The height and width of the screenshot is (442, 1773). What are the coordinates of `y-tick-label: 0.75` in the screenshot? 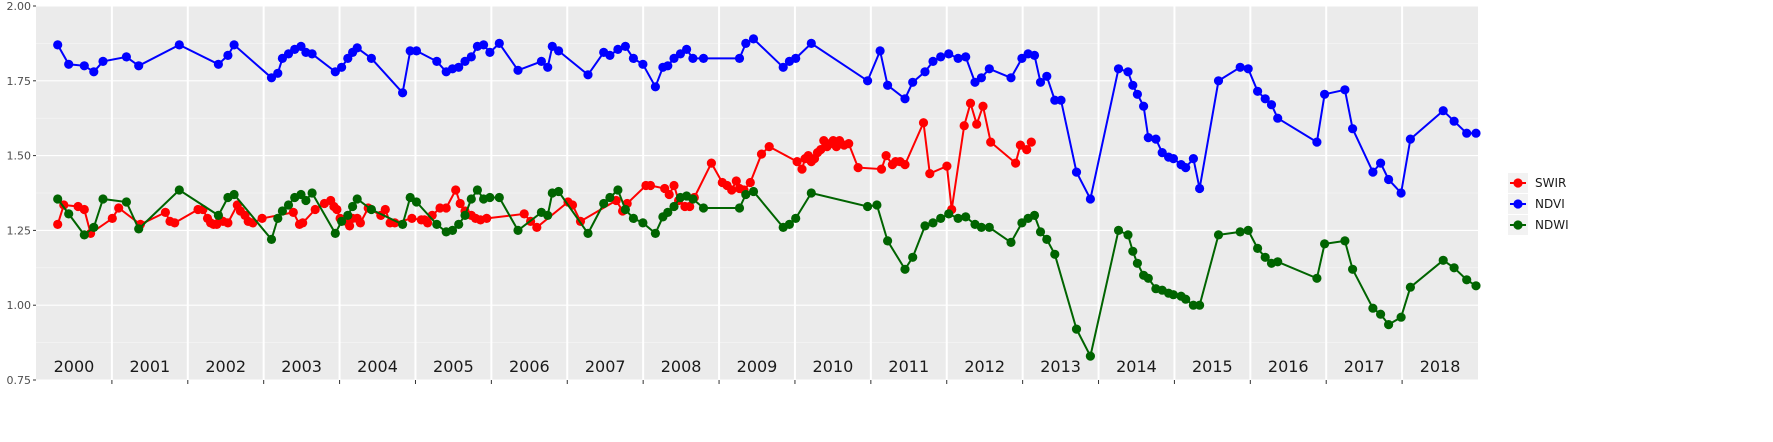 It's located at (19, 380).